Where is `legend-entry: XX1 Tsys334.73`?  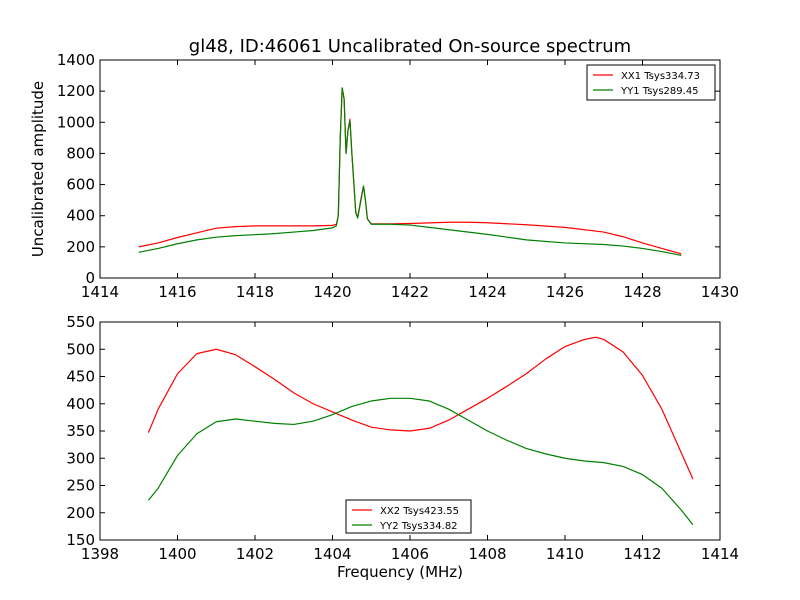 legend-entry: XX1 Tsys334.73 is located at coordinates (660, 76).